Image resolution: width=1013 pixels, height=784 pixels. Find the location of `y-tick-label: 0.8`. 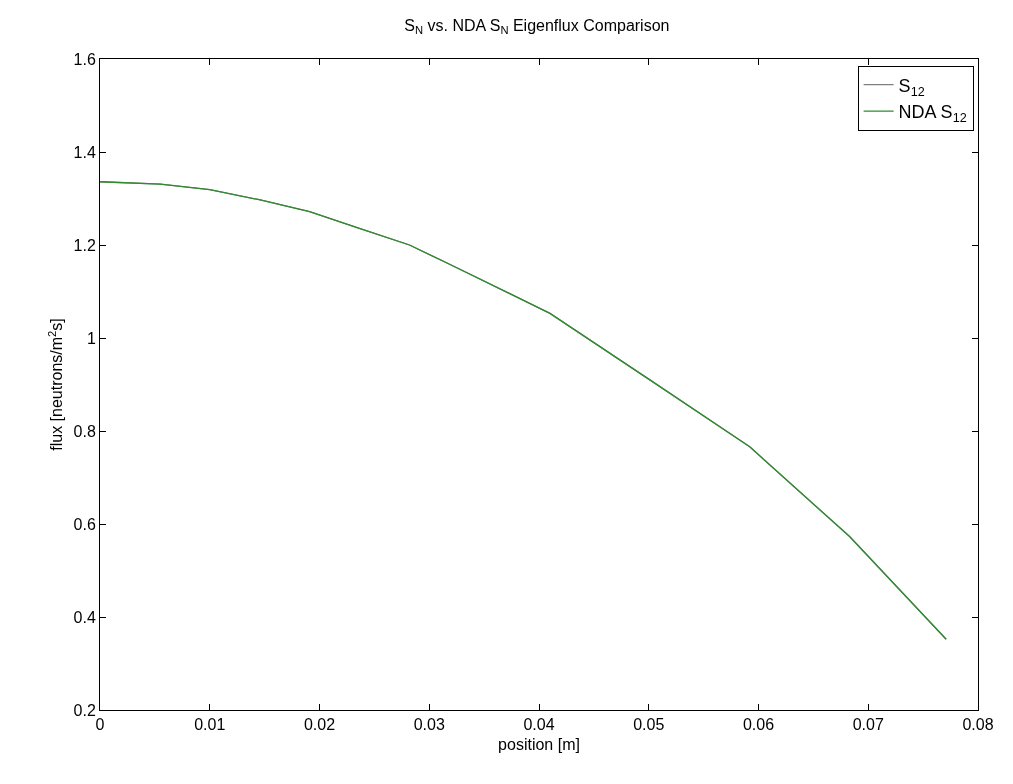

y-tick-label: 0.8 is located at coordinates (84, 431).